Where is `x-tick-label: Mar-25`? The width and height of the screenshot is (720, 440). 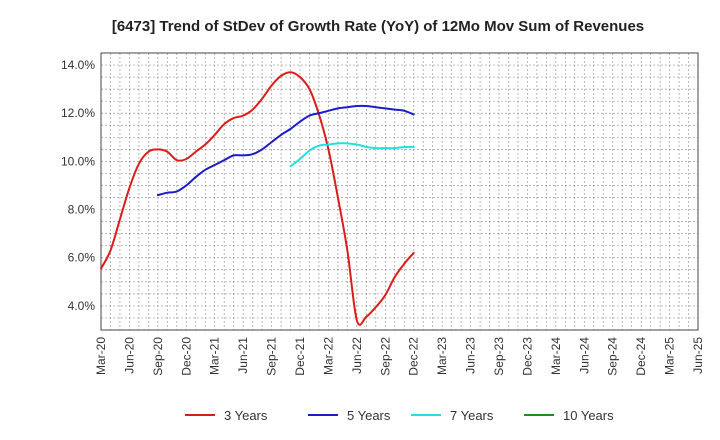 x-tick-label: Mar-25 is located at coordinates (670, 356).